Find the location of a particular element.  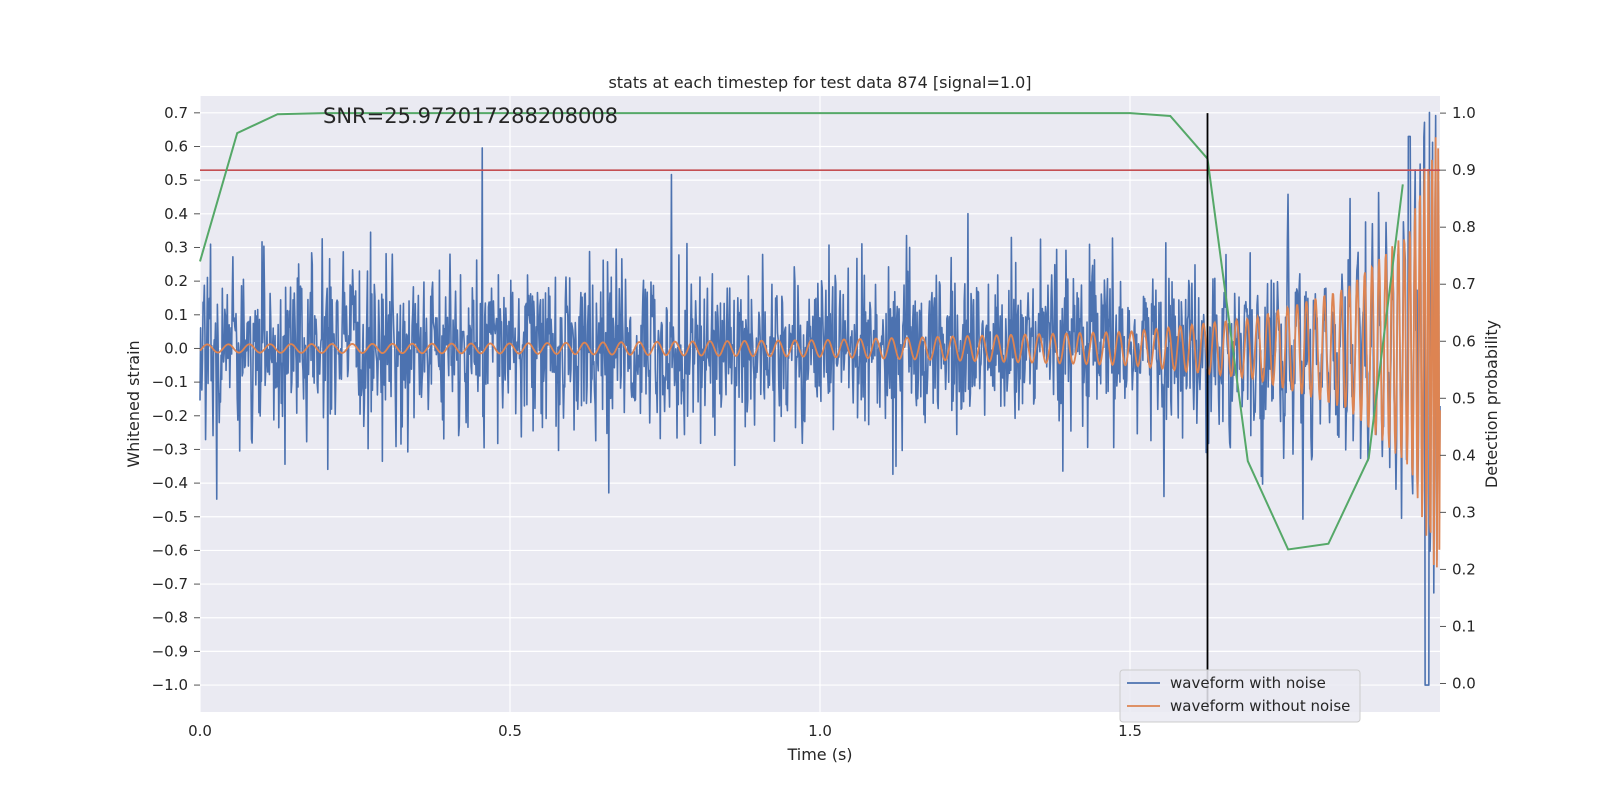

y2-tick-label: 0.2 is located at coordinates (1464, 569).